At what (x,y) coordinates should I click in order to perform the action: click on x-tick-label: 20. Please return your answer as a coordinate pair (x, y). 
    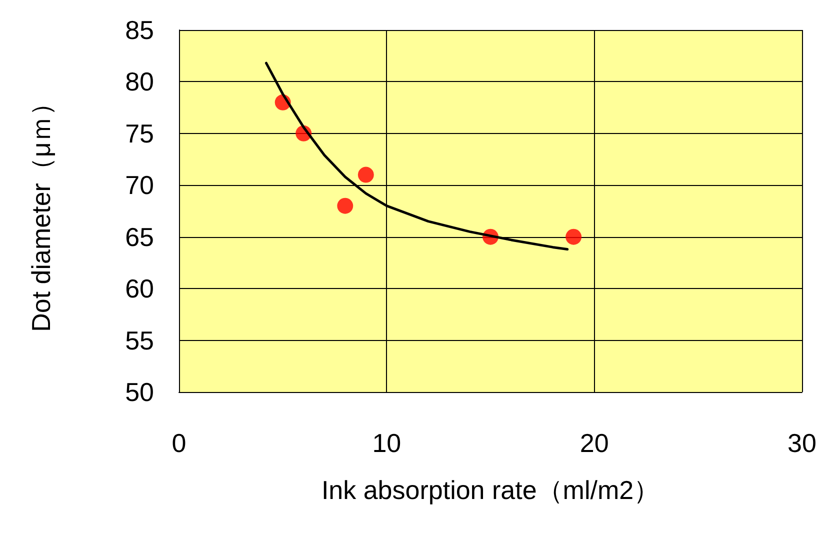
    Looking at the image, I should click on (594, 443).